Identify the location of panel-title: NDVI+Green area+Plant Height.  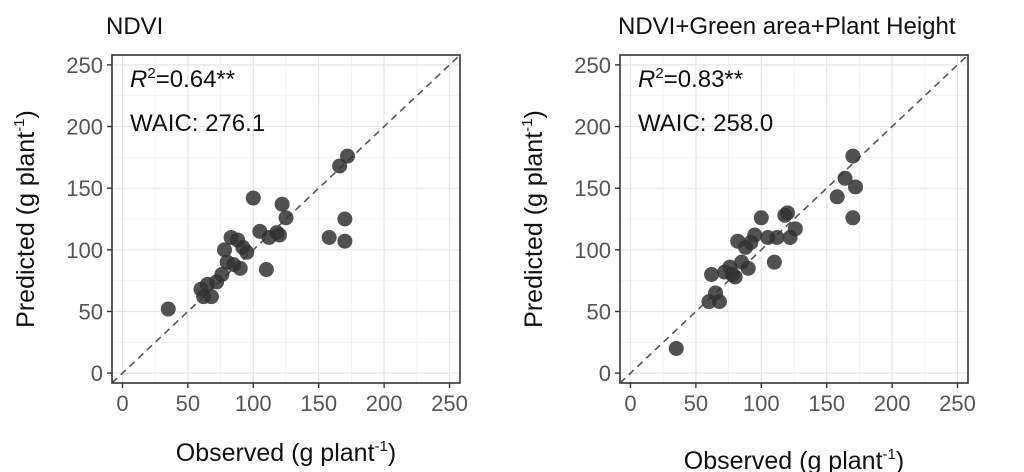
(787, 26).